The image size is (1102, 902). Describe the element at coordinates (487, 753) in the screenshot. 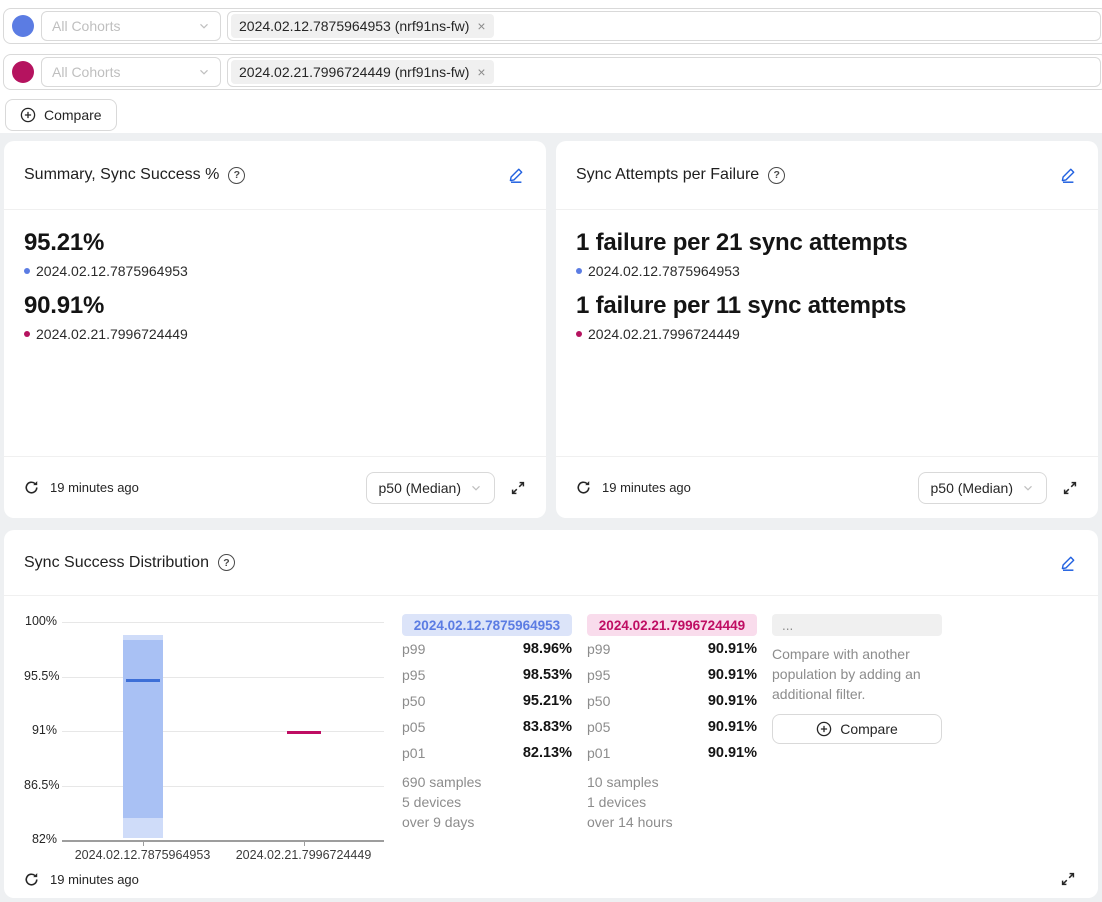

I see `percentile-row: p01 82.13%` at that location.